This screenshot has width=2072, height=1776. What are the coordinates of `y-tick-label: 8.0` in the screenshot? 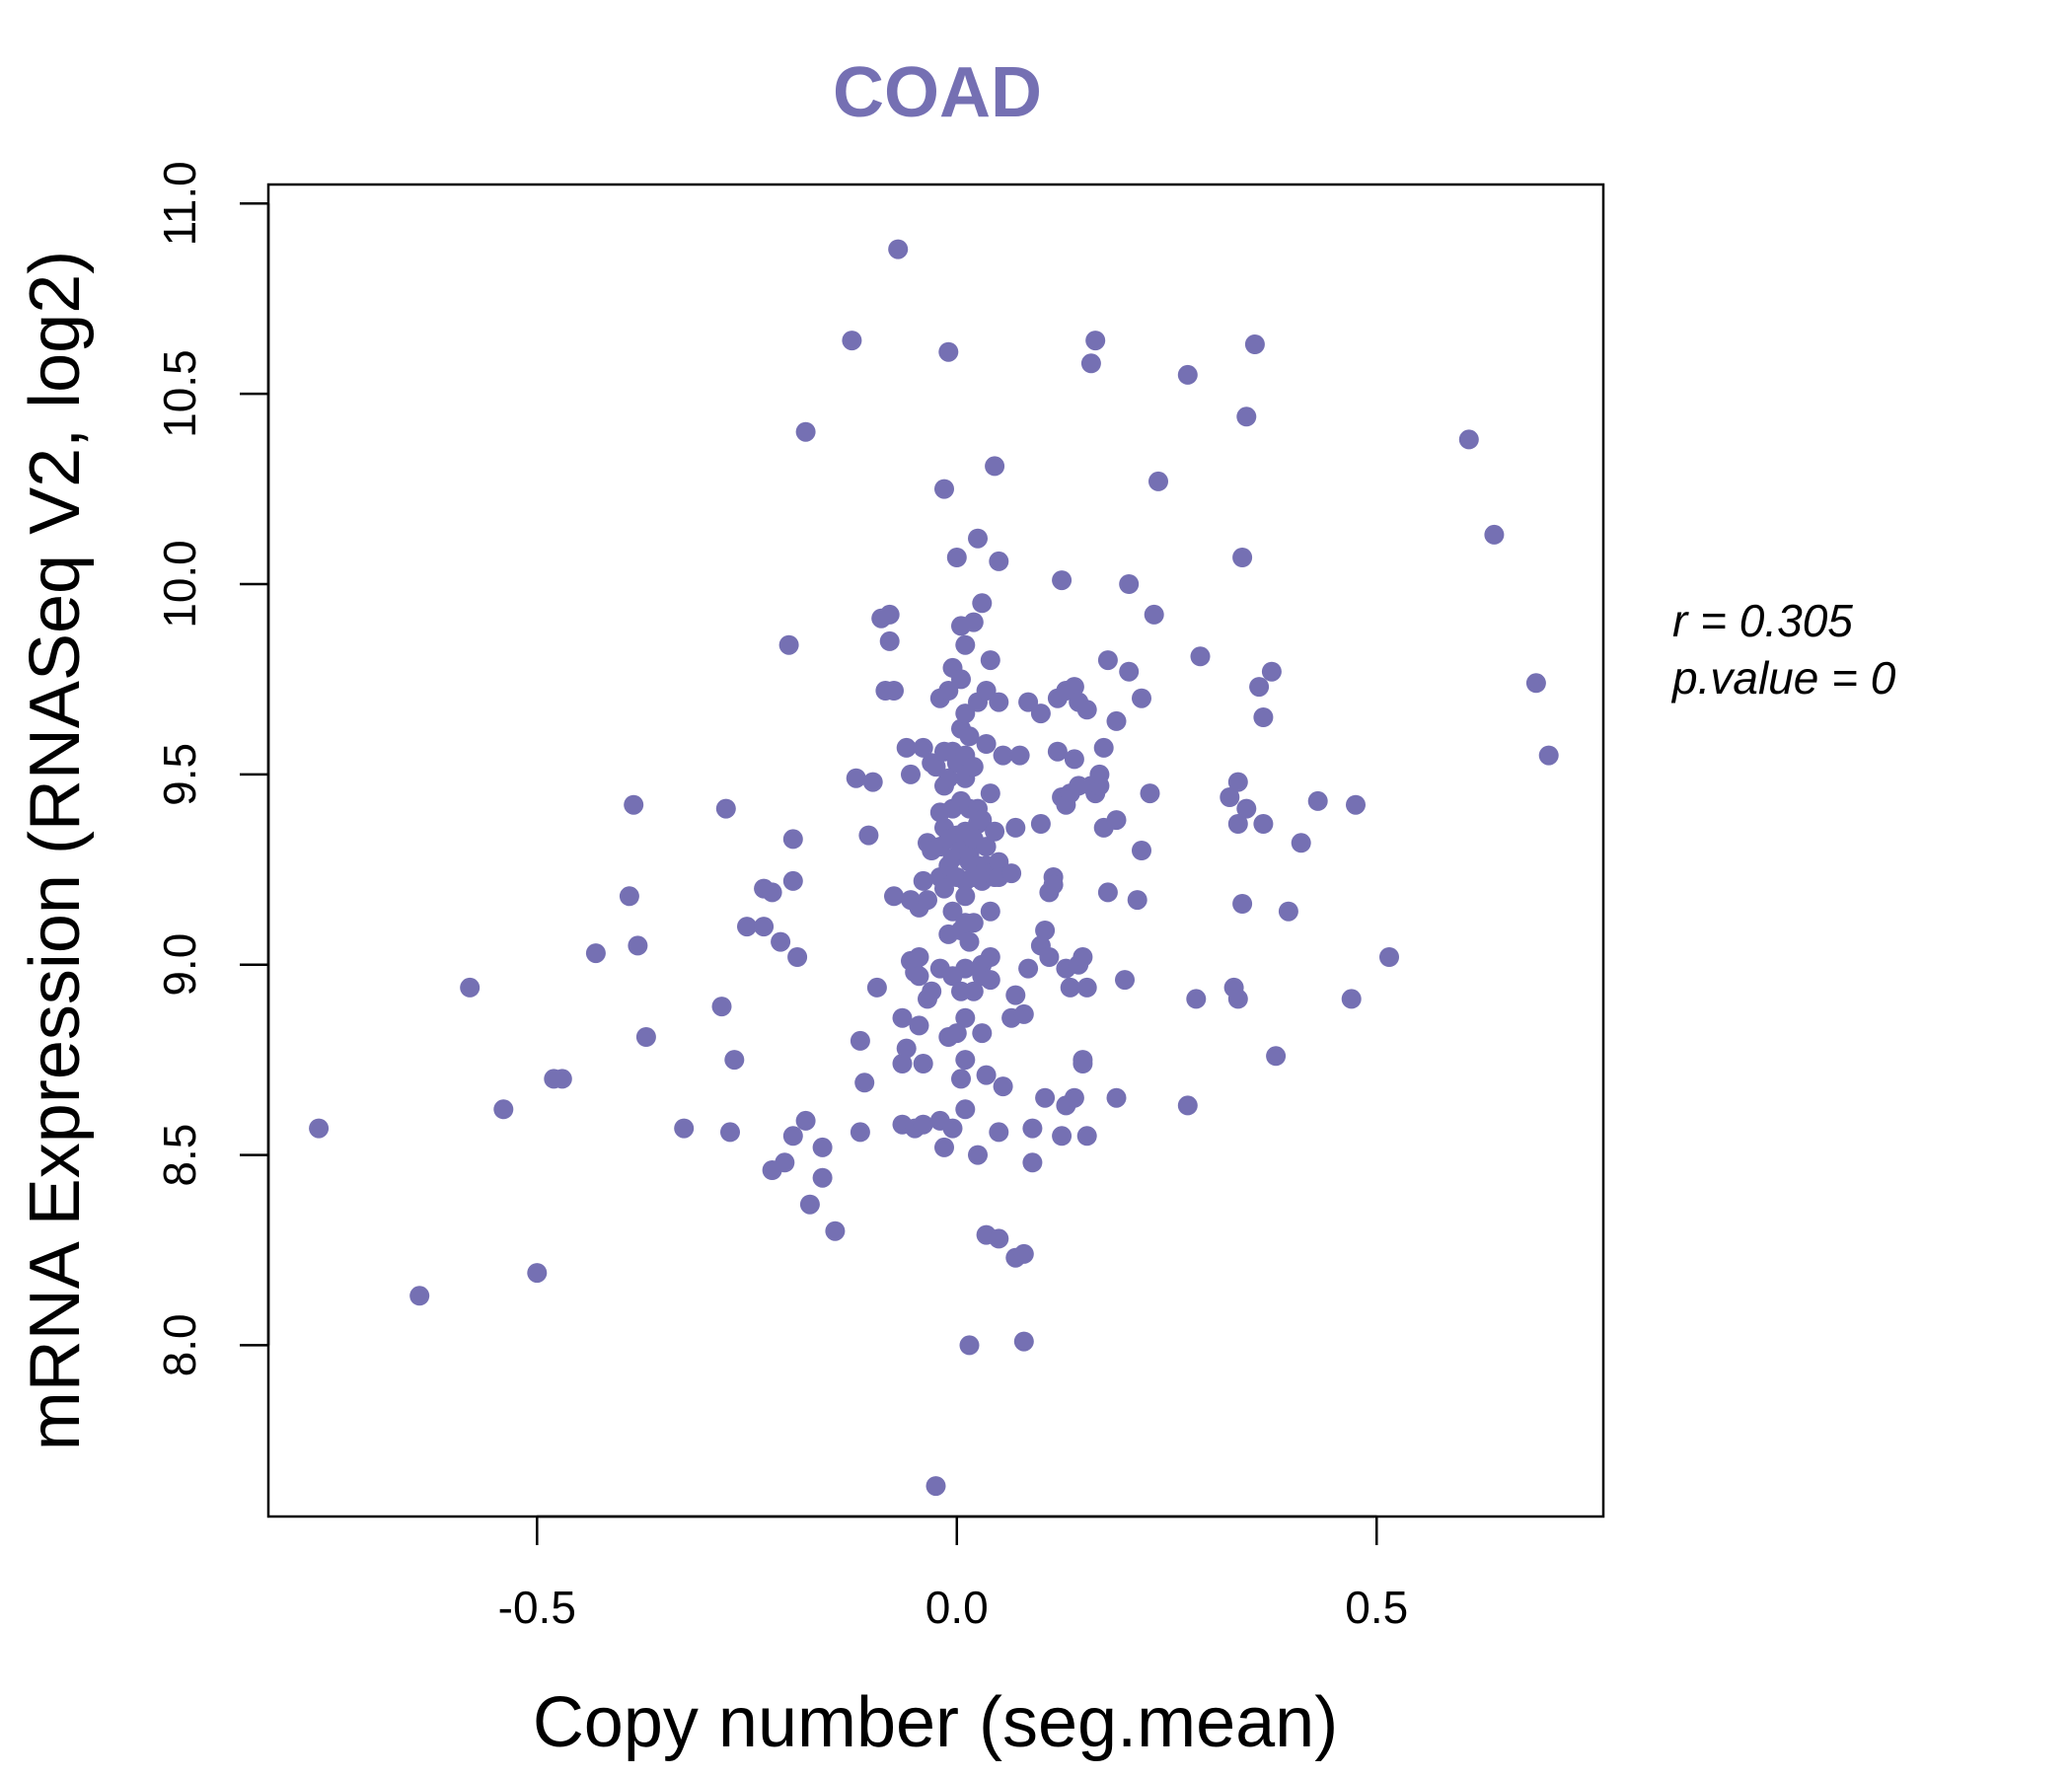 It's located at (179, 1344).